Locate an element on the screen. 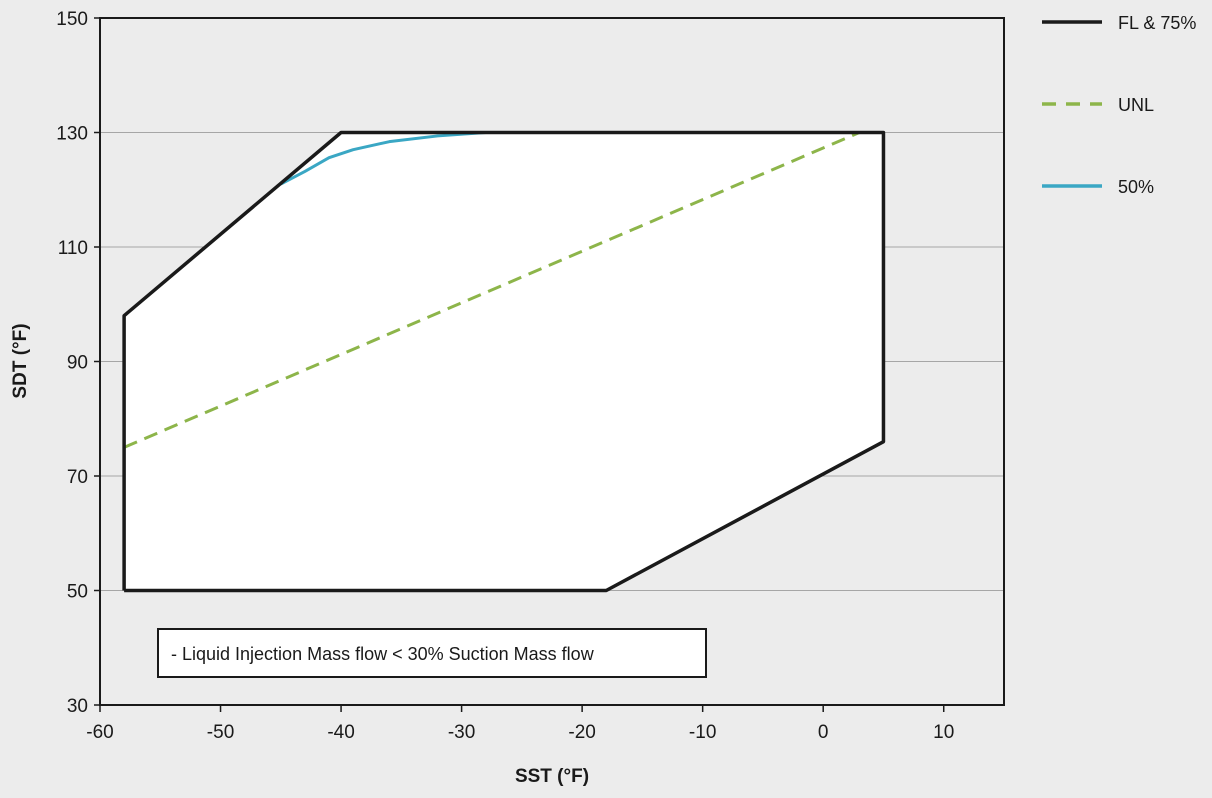 The width and height of the screenshot is (1212, 798). annotation-frame is located at coordinates (432, 653).